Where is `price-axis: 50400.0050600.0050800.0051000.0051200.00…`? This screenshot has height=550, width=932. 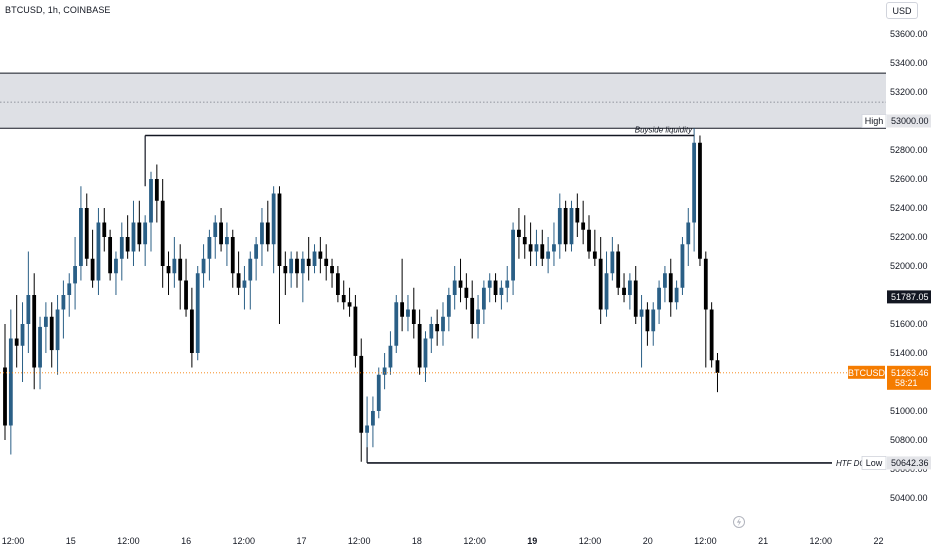 price-axis: 50400.0050600.0050800.0051000.0051200.00… is located at coordinates (909, 266).